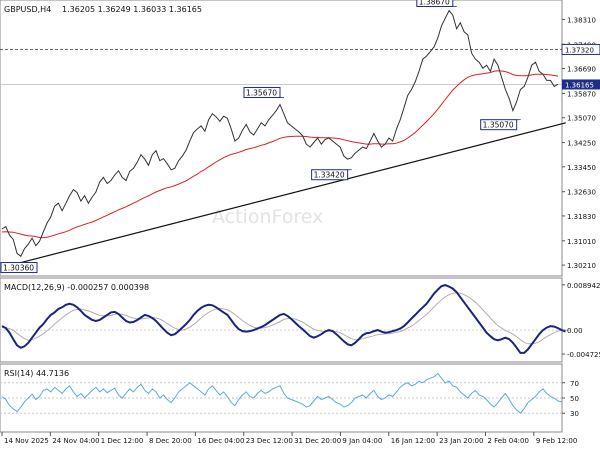 The width and height of the screenshot is (600, 454). Describe the element at coordinates (507, 441) in the screenshot. I see `time-tick-label: 2 Feb 04:00` at that location.